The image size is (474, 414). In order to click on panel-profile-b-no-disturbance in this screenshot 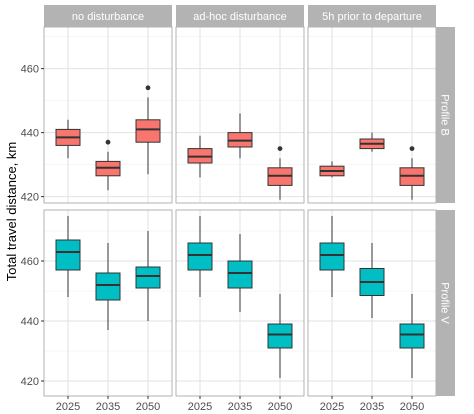, I will do `click(108, 115)`.